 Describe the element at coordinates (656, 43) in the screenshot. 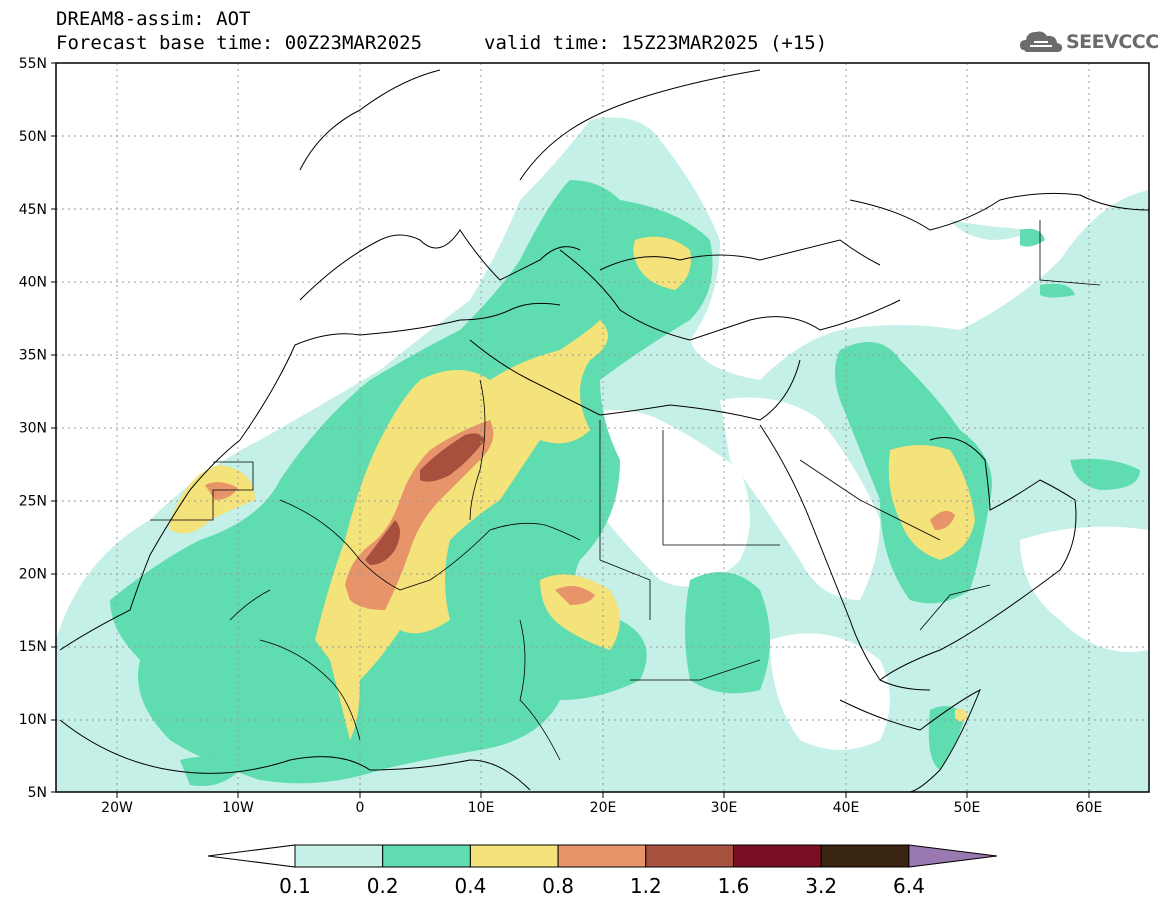

I see `valid-time: valid time: 15Z23MAR2025 (+15)` at that location.